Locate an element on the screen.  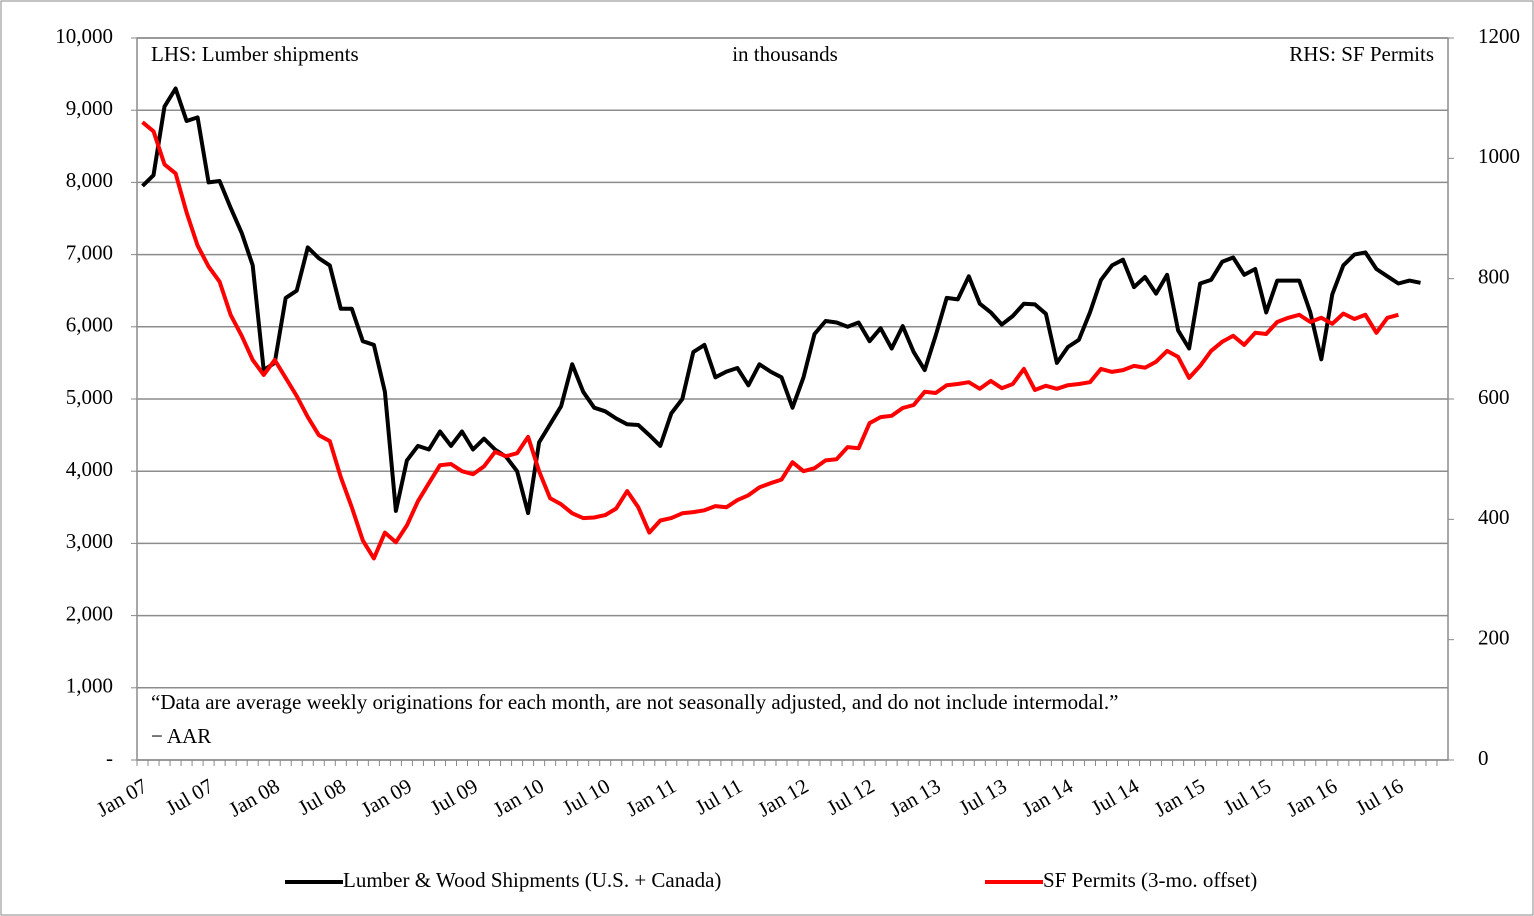
y-tick-label: 9,000 is located at coordinates (89, 108).